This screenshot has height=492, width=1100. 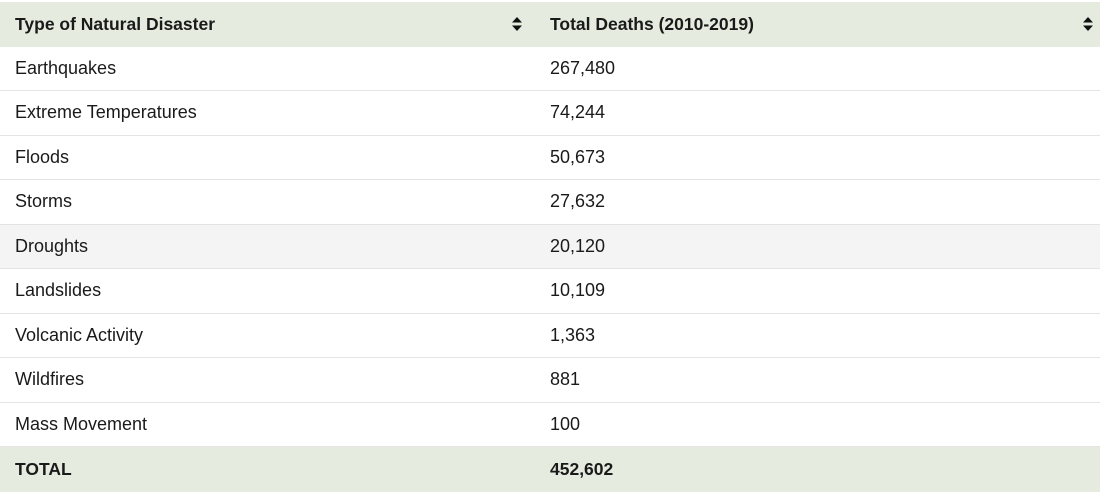 What do you see at coordinates (573, 334) in the screenshot?
I see `total-deaths-cell: 1,363` at bounding box center [573, 334].